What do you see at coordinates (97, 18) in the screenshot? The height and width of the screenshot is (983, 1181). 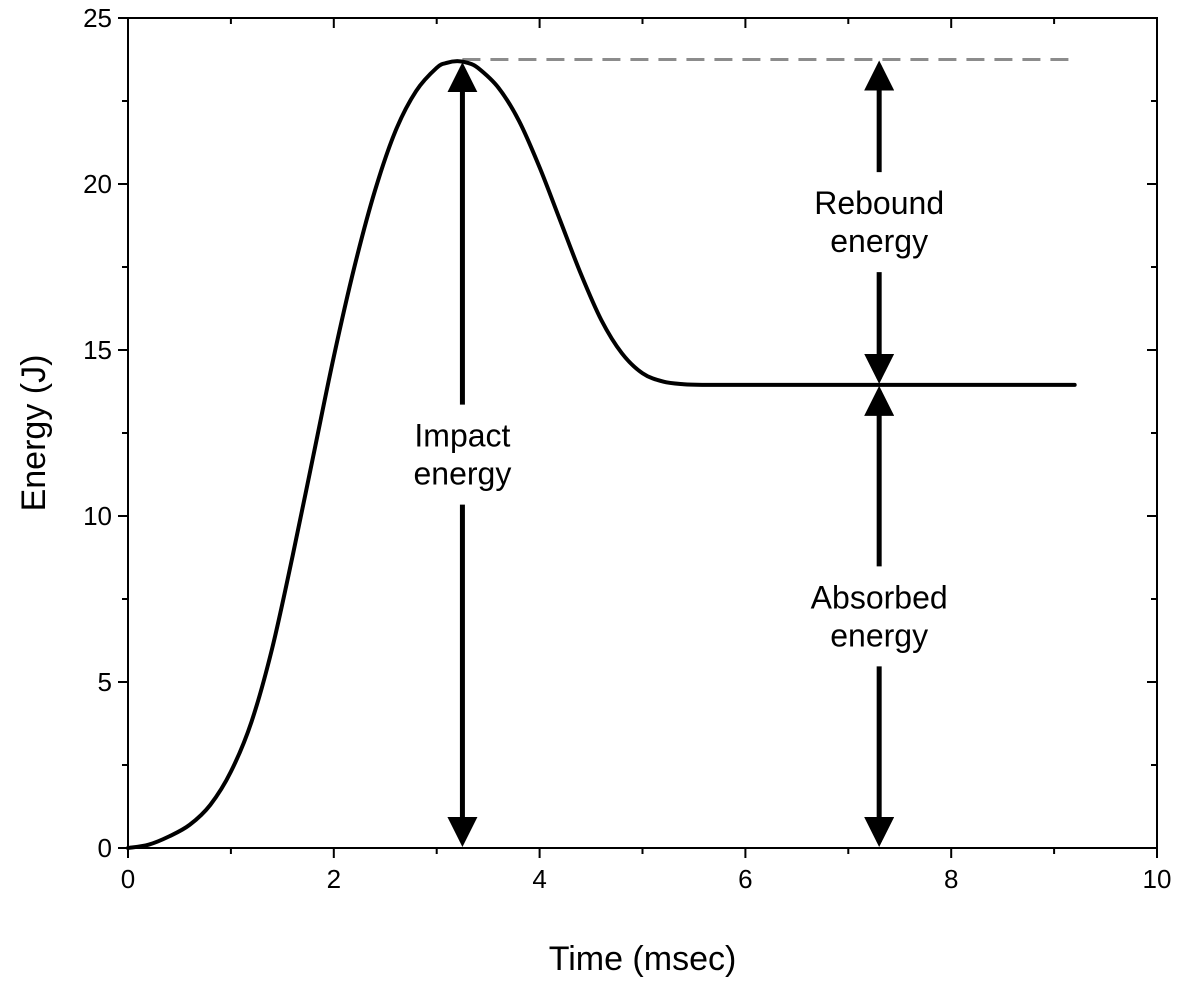 I see `y-tick-label: 25` at bounding box center [97, 18].